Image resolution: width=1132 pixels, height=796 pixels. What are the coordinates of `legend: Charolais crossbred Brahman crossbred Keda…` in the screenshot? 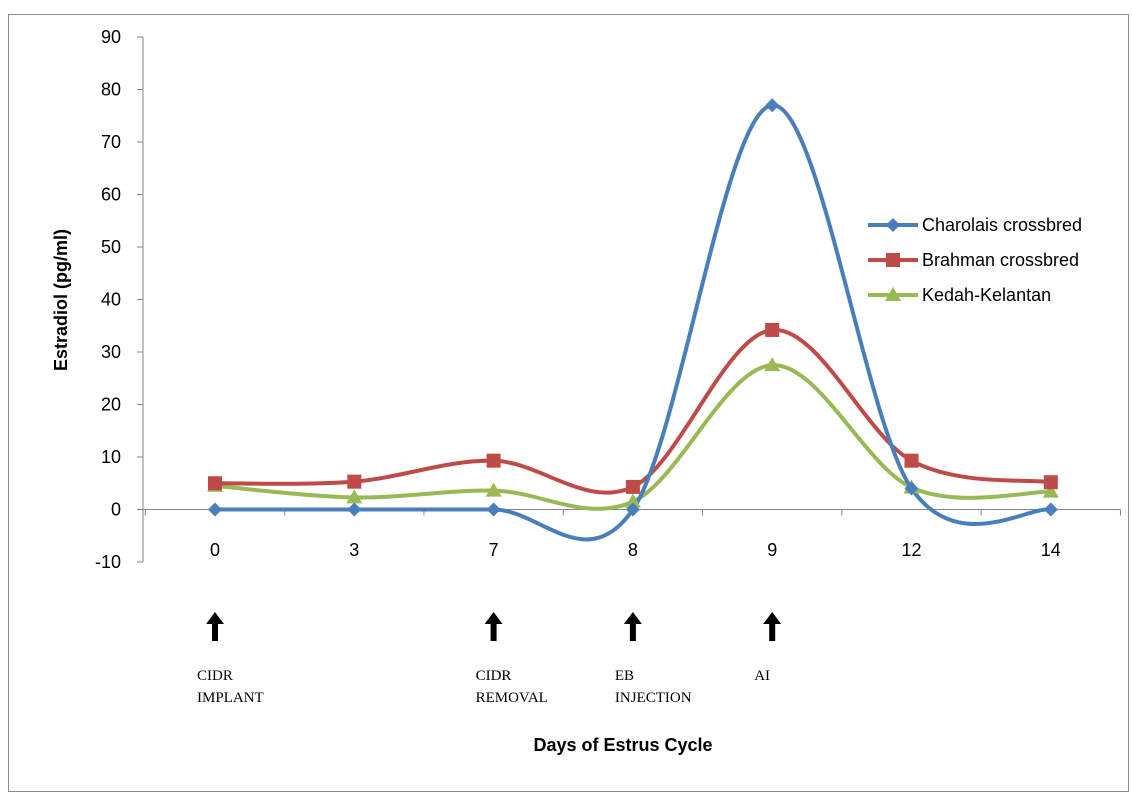 It's located at (975, 260).